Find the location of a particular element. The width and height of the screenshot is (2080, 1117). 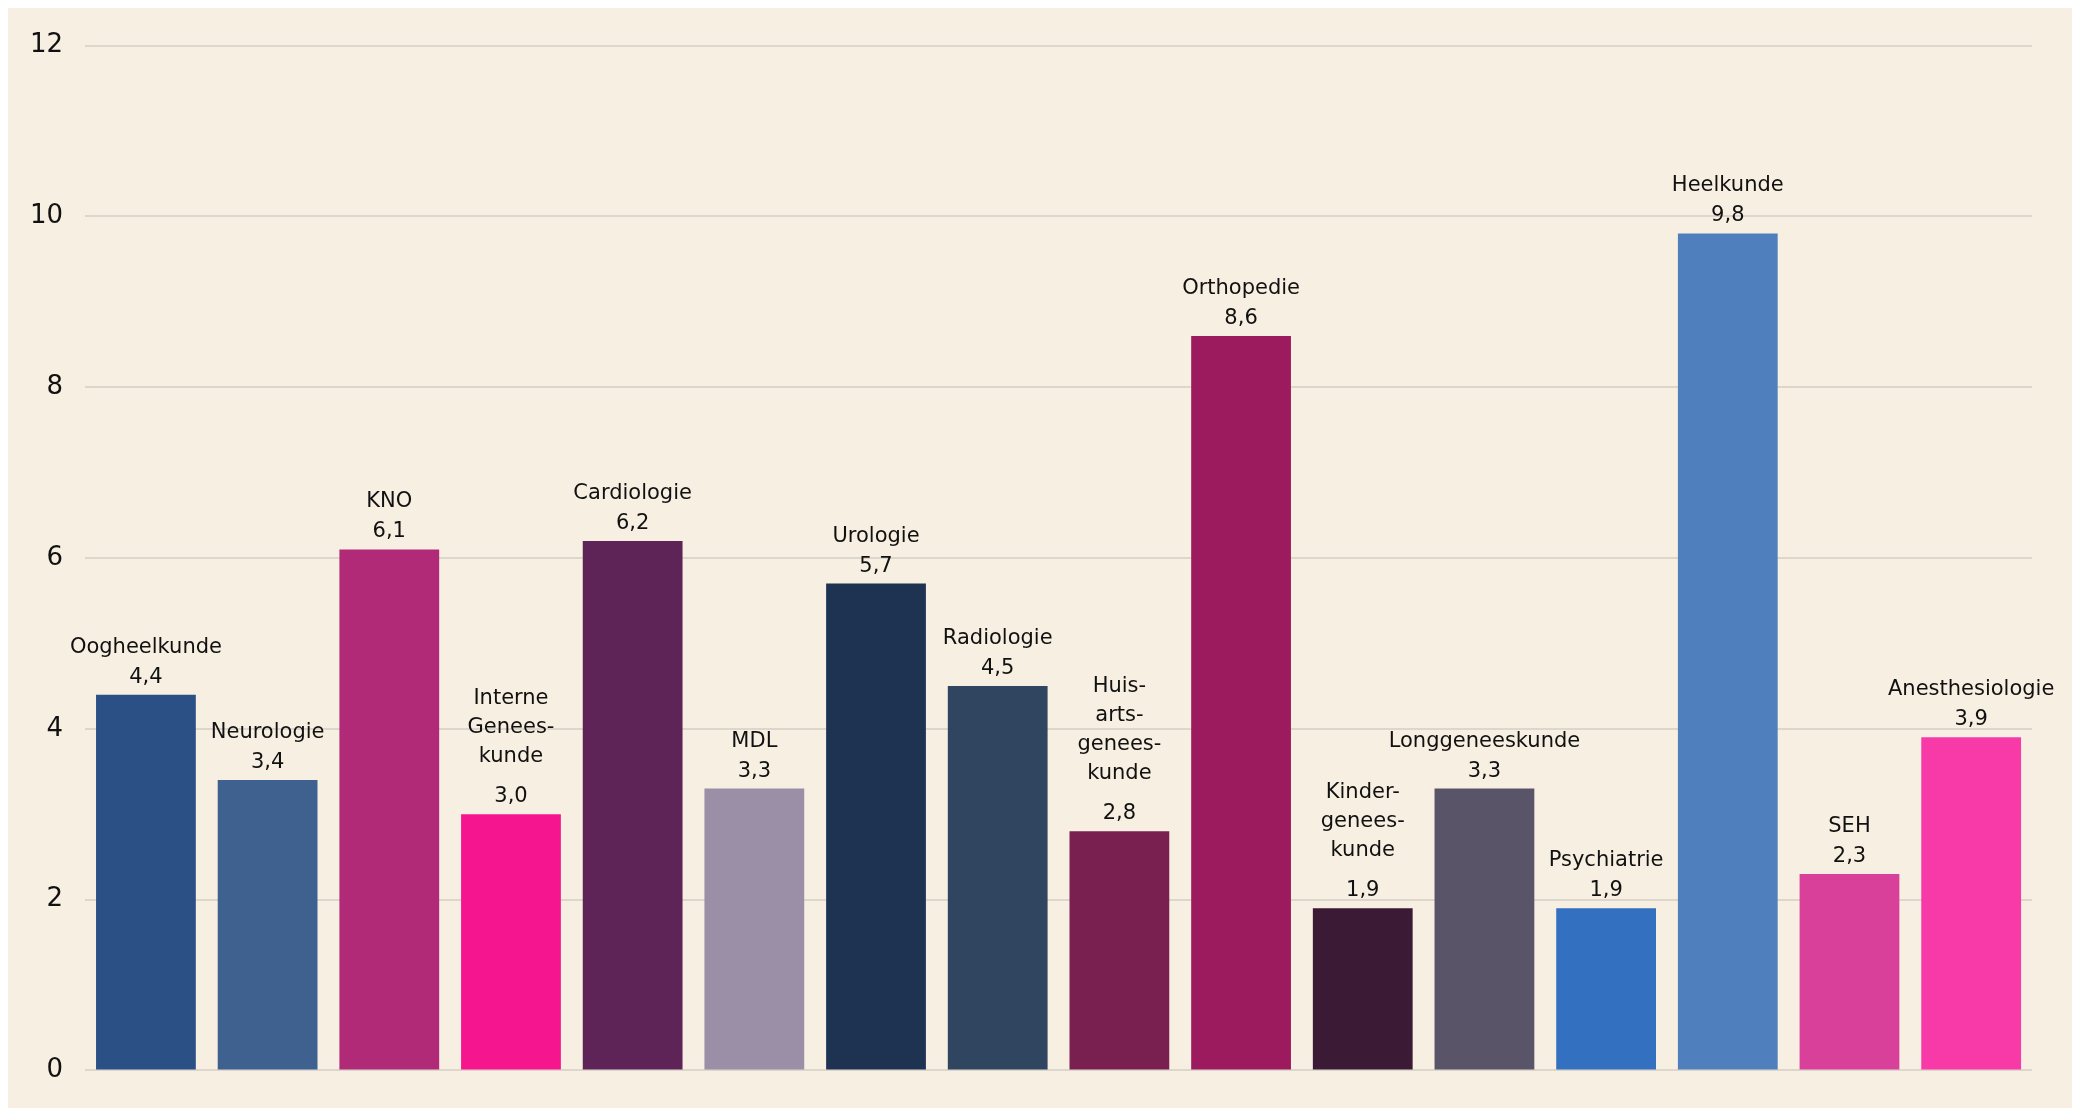

x-tick-label: MDL is located at coordinates (754, 739).